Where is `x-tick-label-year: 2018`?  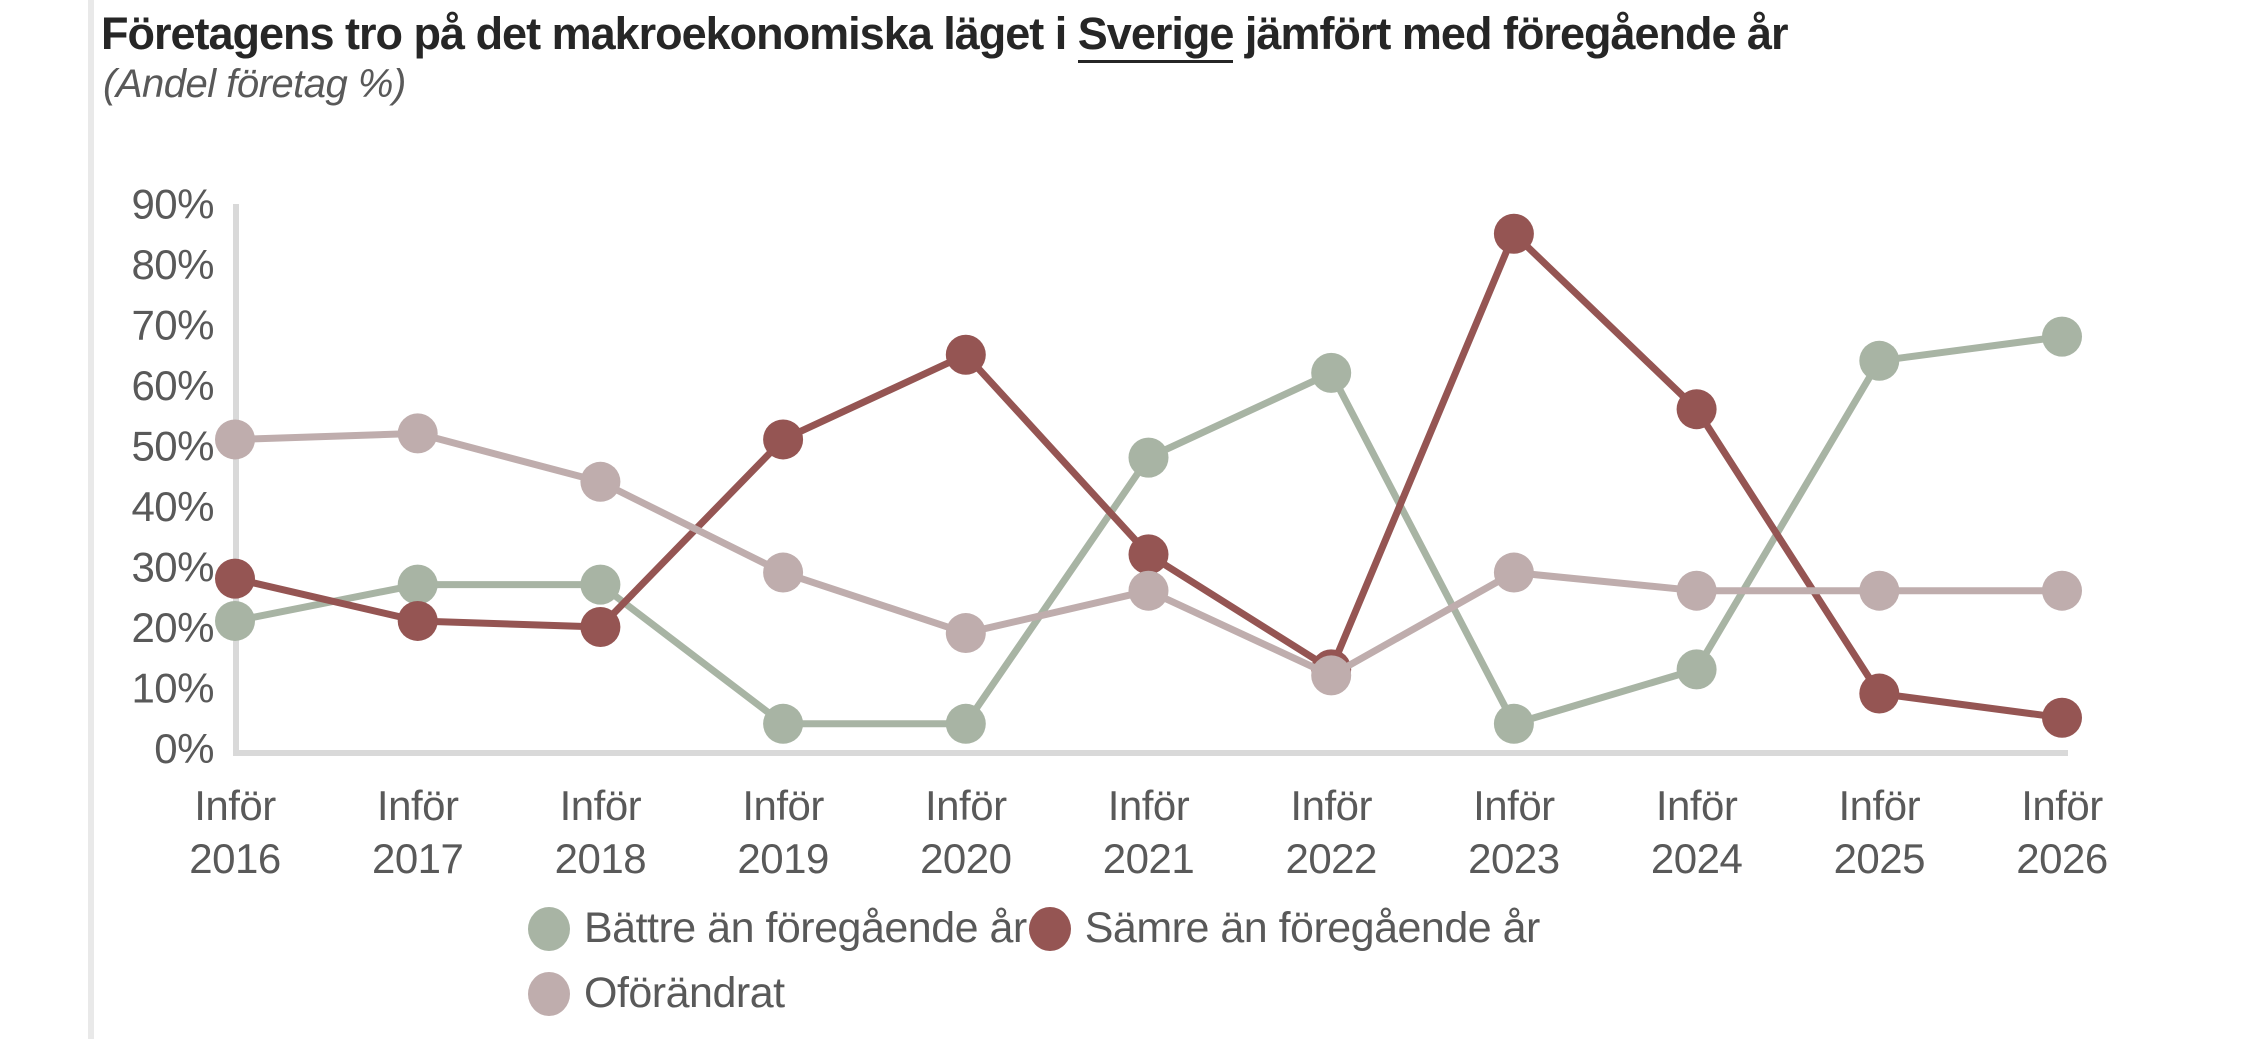
x-tick-label-year: 2018 is located at coordinates (600, 858).